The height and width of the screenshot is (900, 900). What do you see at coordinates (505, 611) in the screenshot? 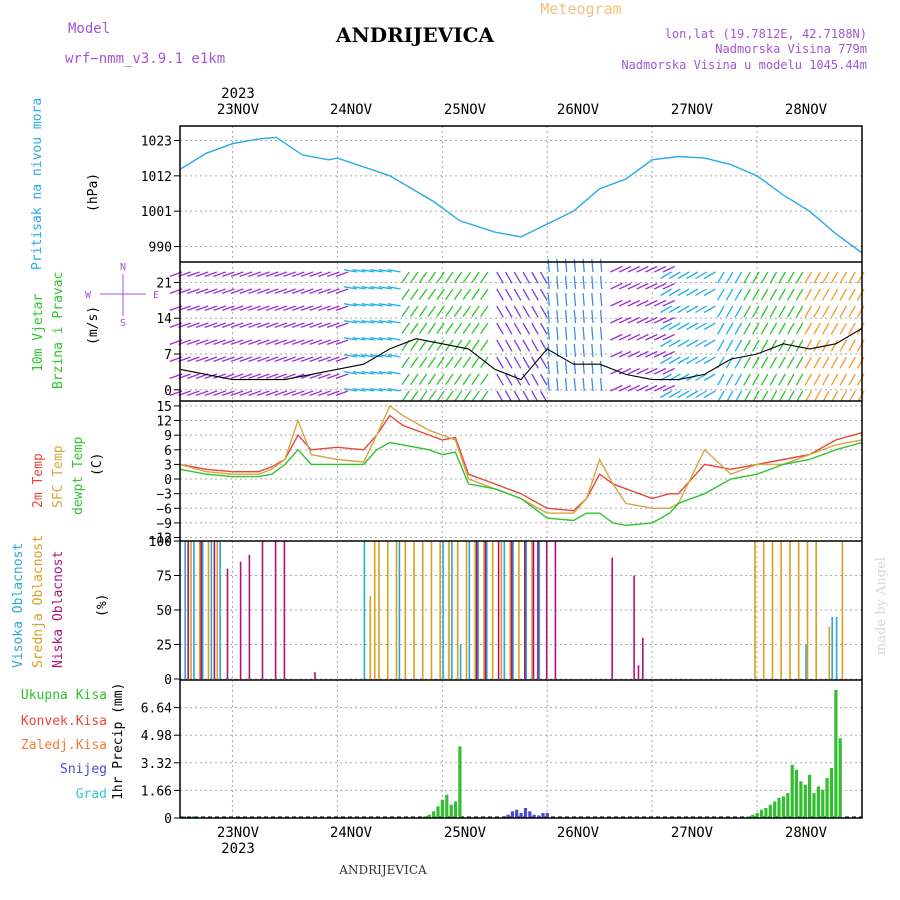
I see `panel-cloud: 100 75 50 25 0` at bounding box center [505, 611].